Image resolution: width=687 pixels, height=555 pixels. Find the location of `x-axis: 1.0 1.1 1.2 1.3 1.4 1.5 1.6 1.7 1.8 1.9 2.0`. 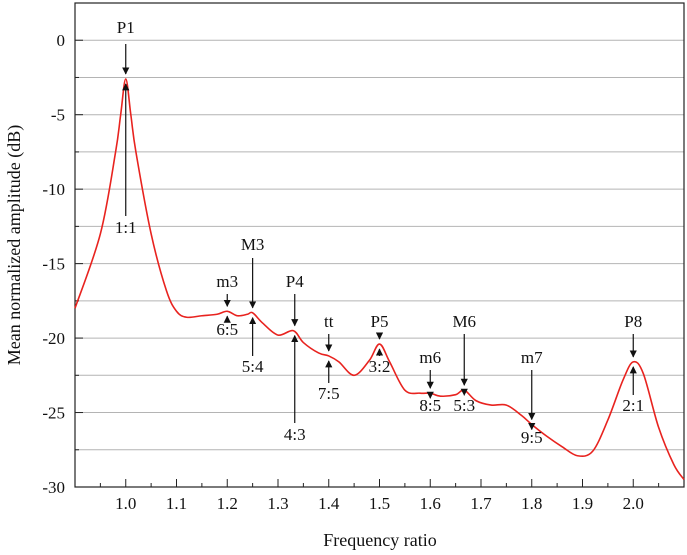

x-axis: 1.0 1.1 1.2 1.3 1.4 1.5 1.6 1.7 1.8 1.9 2.0 is located at coordinates (379, 496).